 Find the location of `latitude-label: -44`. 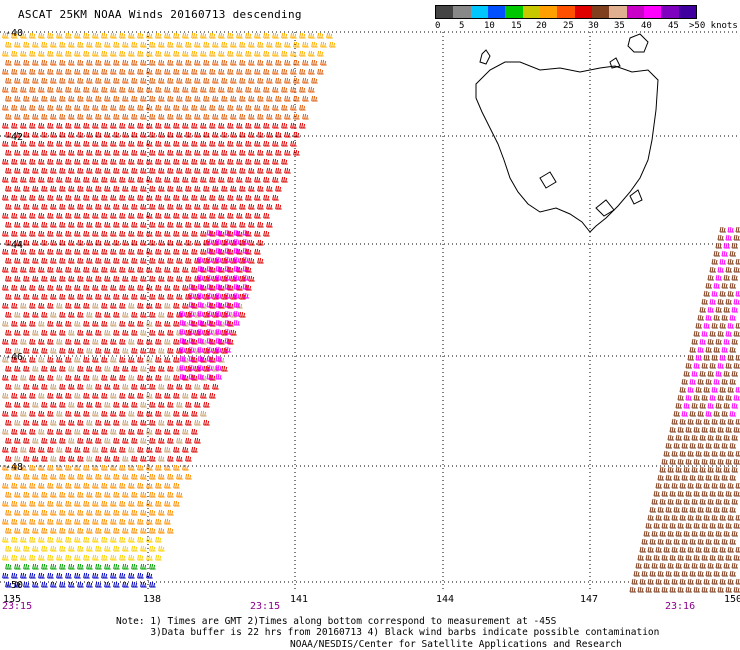

latitude-label: -44 is located at coordinates (14, 245).